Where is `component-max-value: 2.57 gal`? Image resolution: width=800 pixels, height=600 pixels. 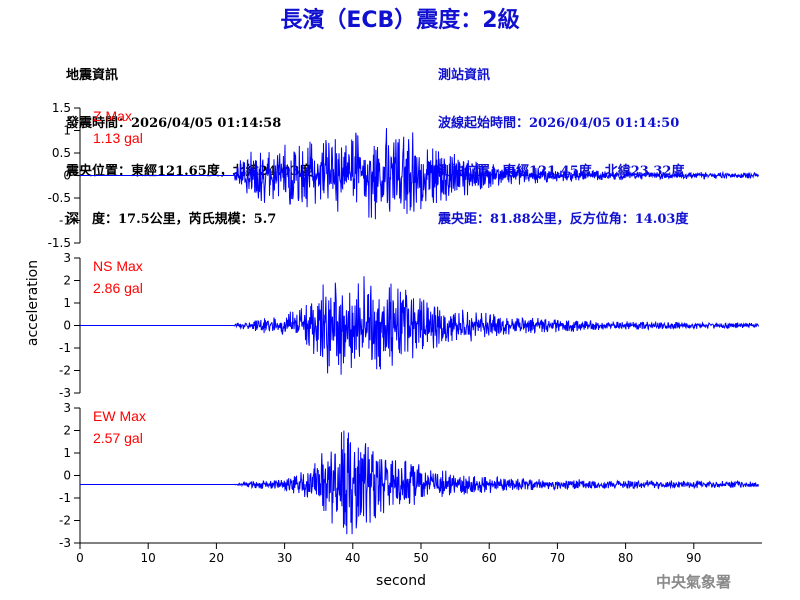
component-max-value: 2.57 gal is located at coordinates (118, 438).